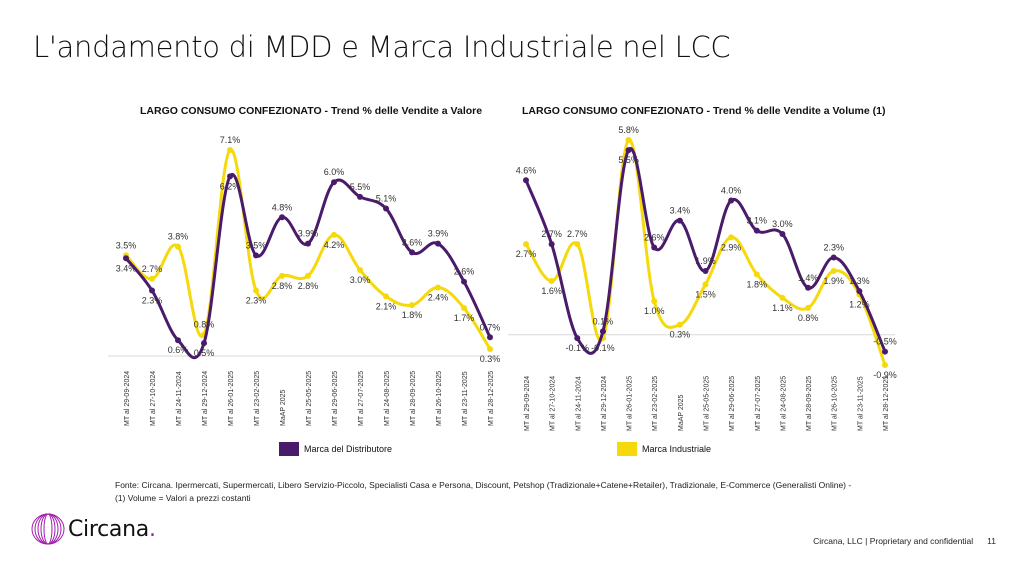 Image resolution: width=1024 pixels, height=564 pixels. What do you see at coordinates (757, 221) in the screenshot?
I see `data-label-mdd: 3.1%` at bounding box center [757, 221].